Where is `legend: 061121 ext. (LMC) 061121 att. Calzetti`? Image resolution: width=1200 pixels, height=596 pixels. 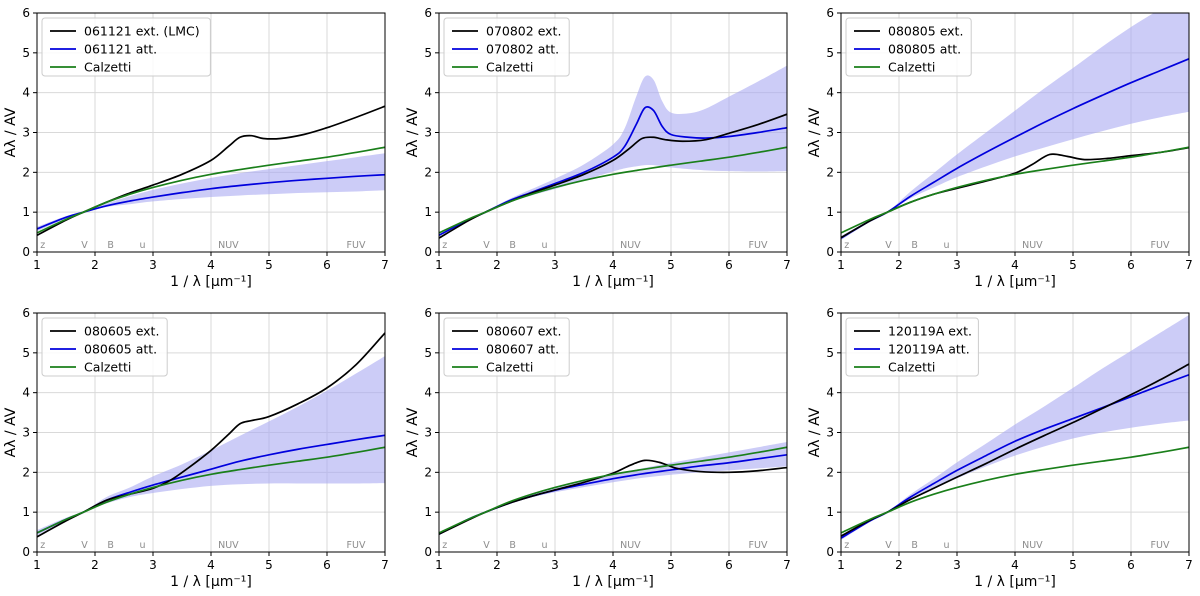 legend: 061121 ext. (LMC) 061121 att. Calzetti is located at coordinates (126, 47).